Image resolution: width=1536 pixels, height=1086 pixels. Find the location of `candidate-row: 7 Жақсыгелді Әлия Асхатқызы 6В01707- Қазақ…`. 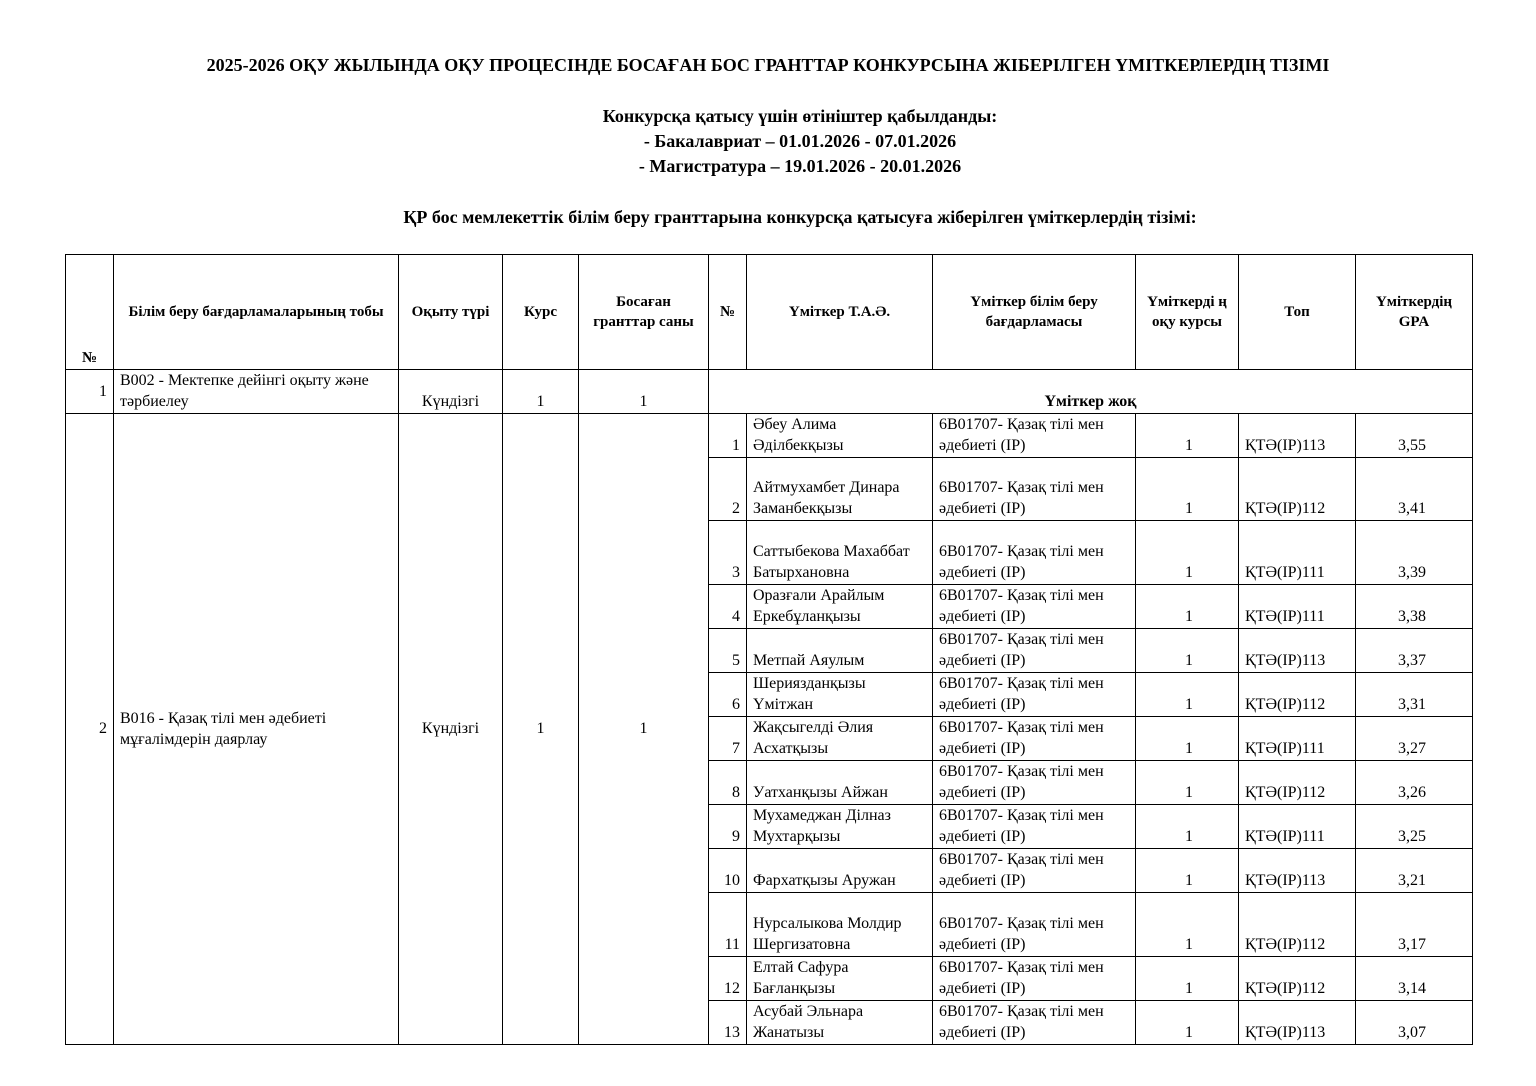

candidate-row: 7 Жақсыгелді Әлия Асхатқызы 6В01707- Қазақ… is located at coordinates (769, 738).